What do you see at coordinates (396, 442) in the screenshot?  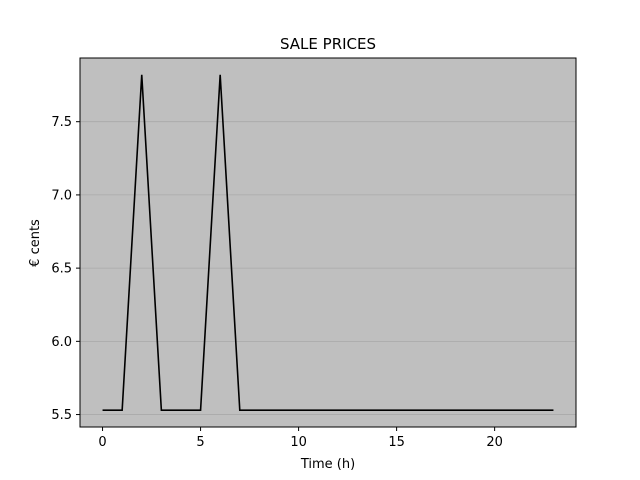 I see `x-tick-label: 15` at bounding box center [396, 442].